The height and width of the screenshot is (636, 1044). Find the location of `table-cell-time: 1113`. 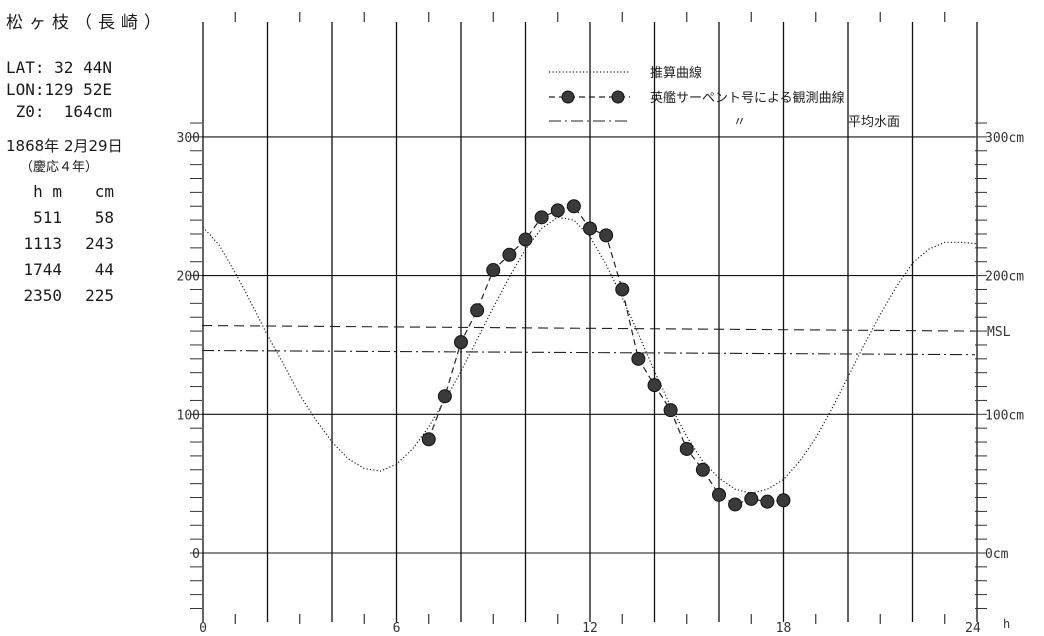

table-cell-time: 1113 is located at coordinates (42, 243).